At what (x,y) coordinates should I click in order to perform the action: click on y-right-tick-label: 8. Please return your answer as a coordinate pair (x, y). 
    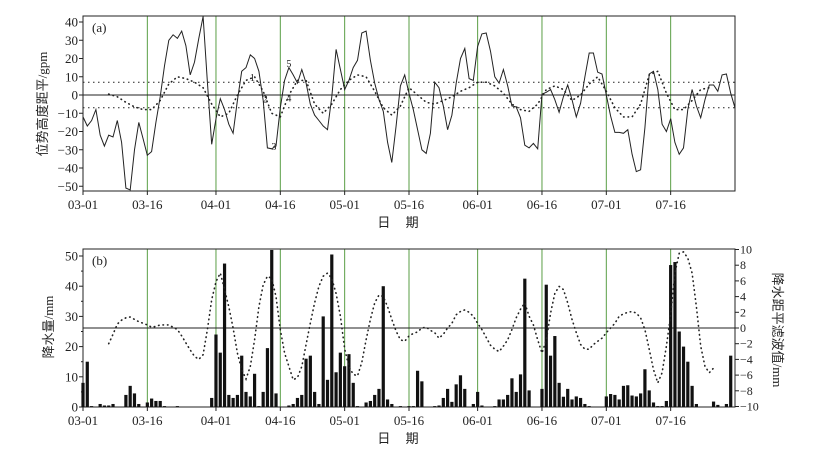
    Looking at the image, I should click on (743, 265).